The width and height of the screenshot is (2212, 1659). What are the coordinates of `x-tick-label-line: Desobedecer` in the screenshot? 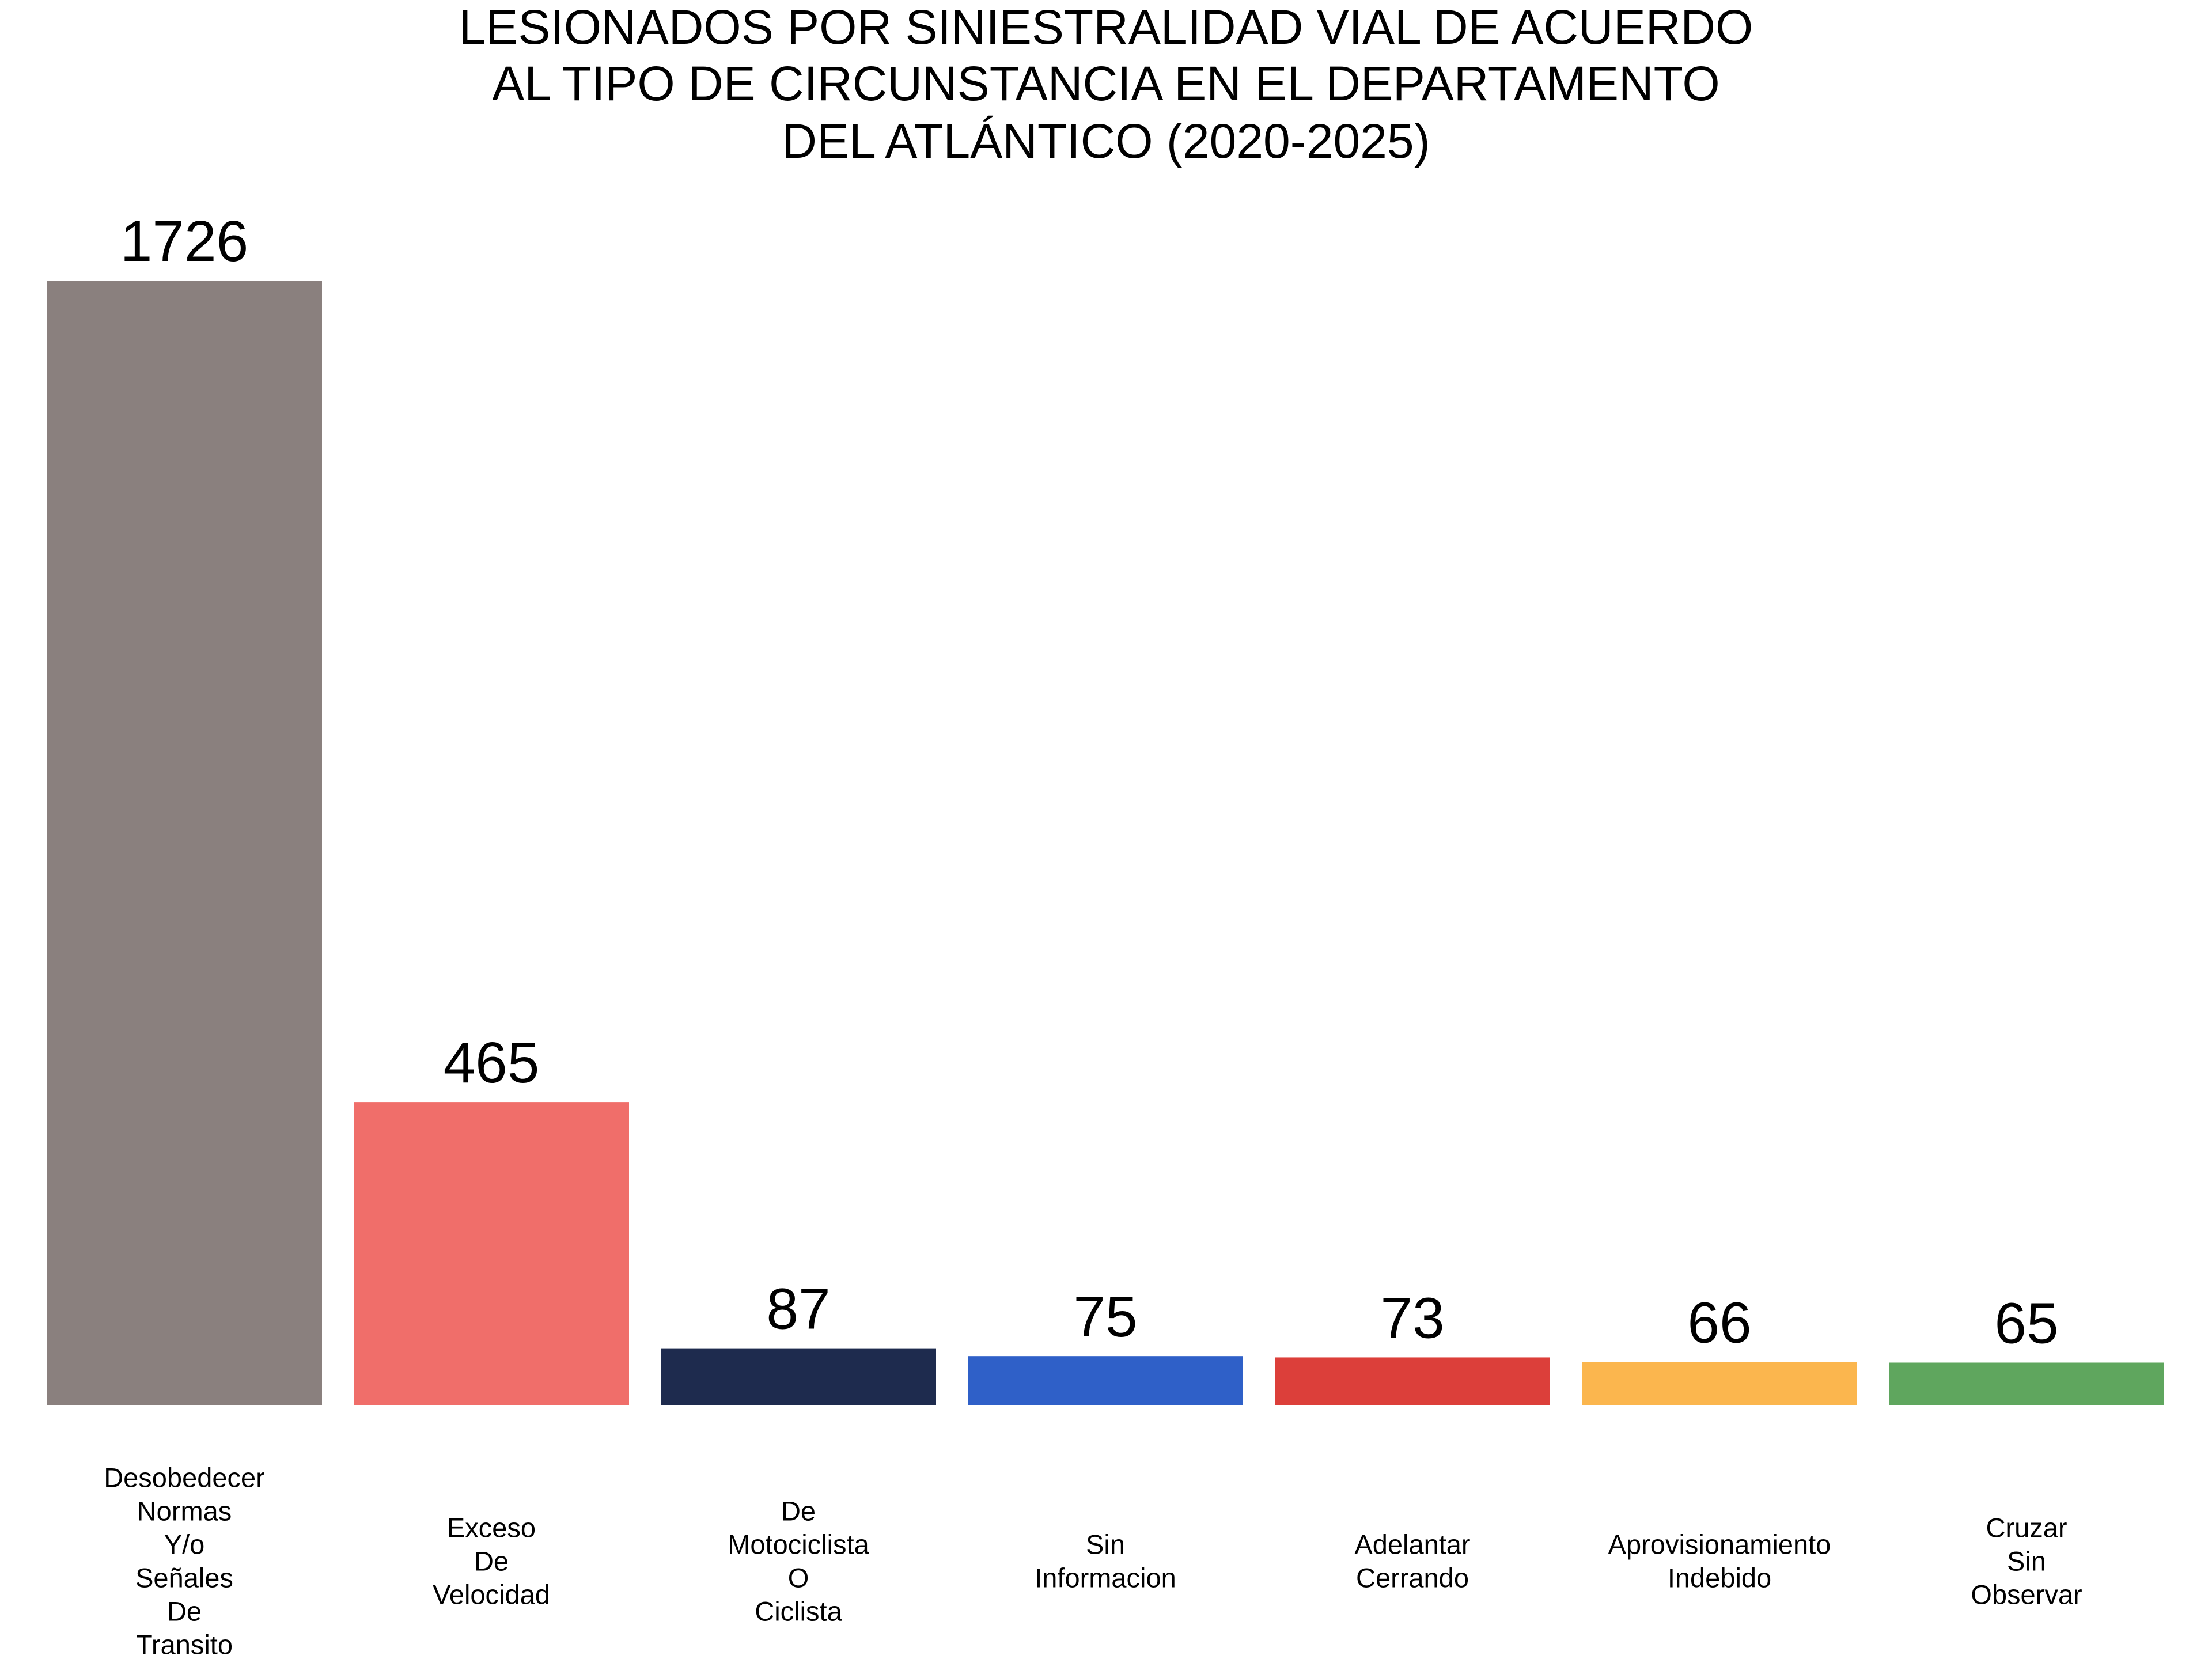 It's located at (184, 1477).